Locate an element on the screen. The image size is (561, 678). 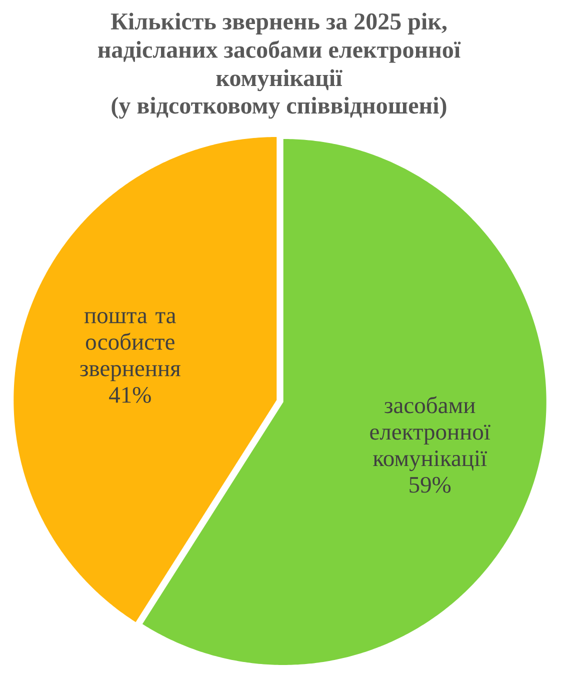
slice-label: пошта та особисте звернення is located at coordinates (130, 347).